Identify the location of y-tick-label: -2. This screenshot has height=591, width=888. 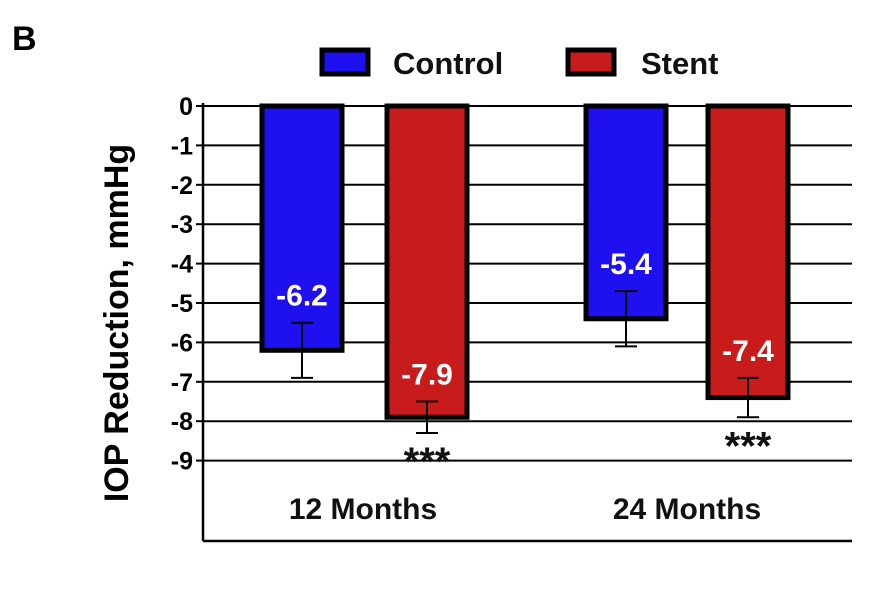
(182, 186).